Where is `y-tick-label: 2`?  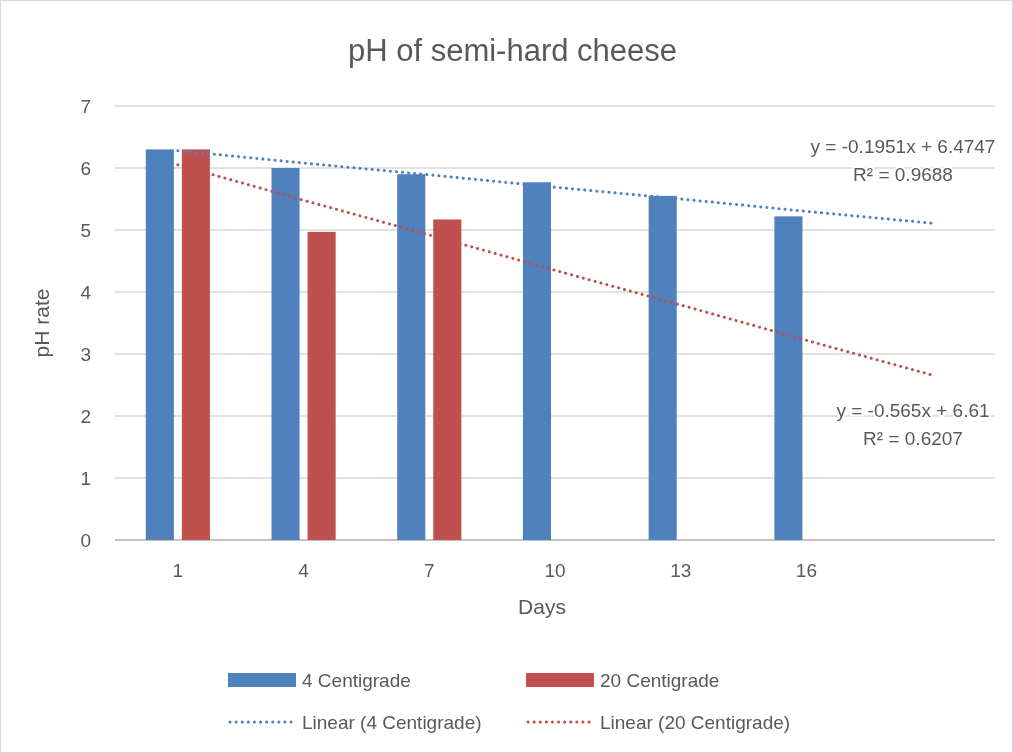
y-tick-label: 2 is located at coordinates (85, 416).